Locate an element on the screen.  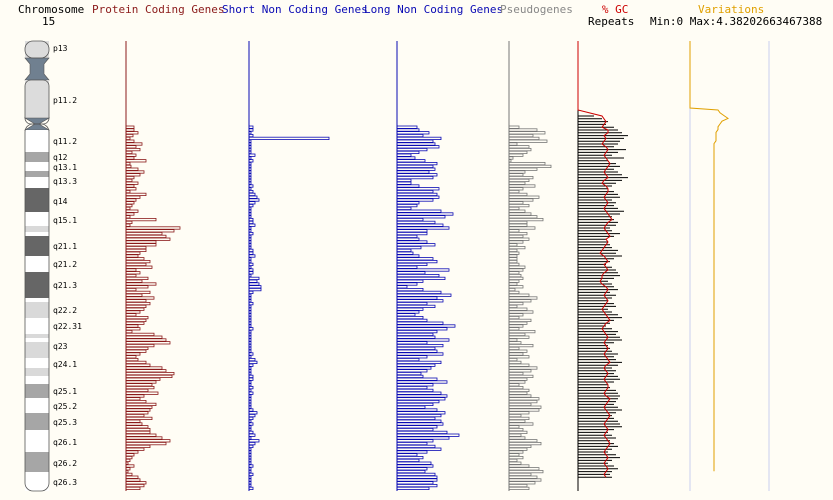
legend-pseudogenes: Pseudogenes is located at coordinates (536, 9).